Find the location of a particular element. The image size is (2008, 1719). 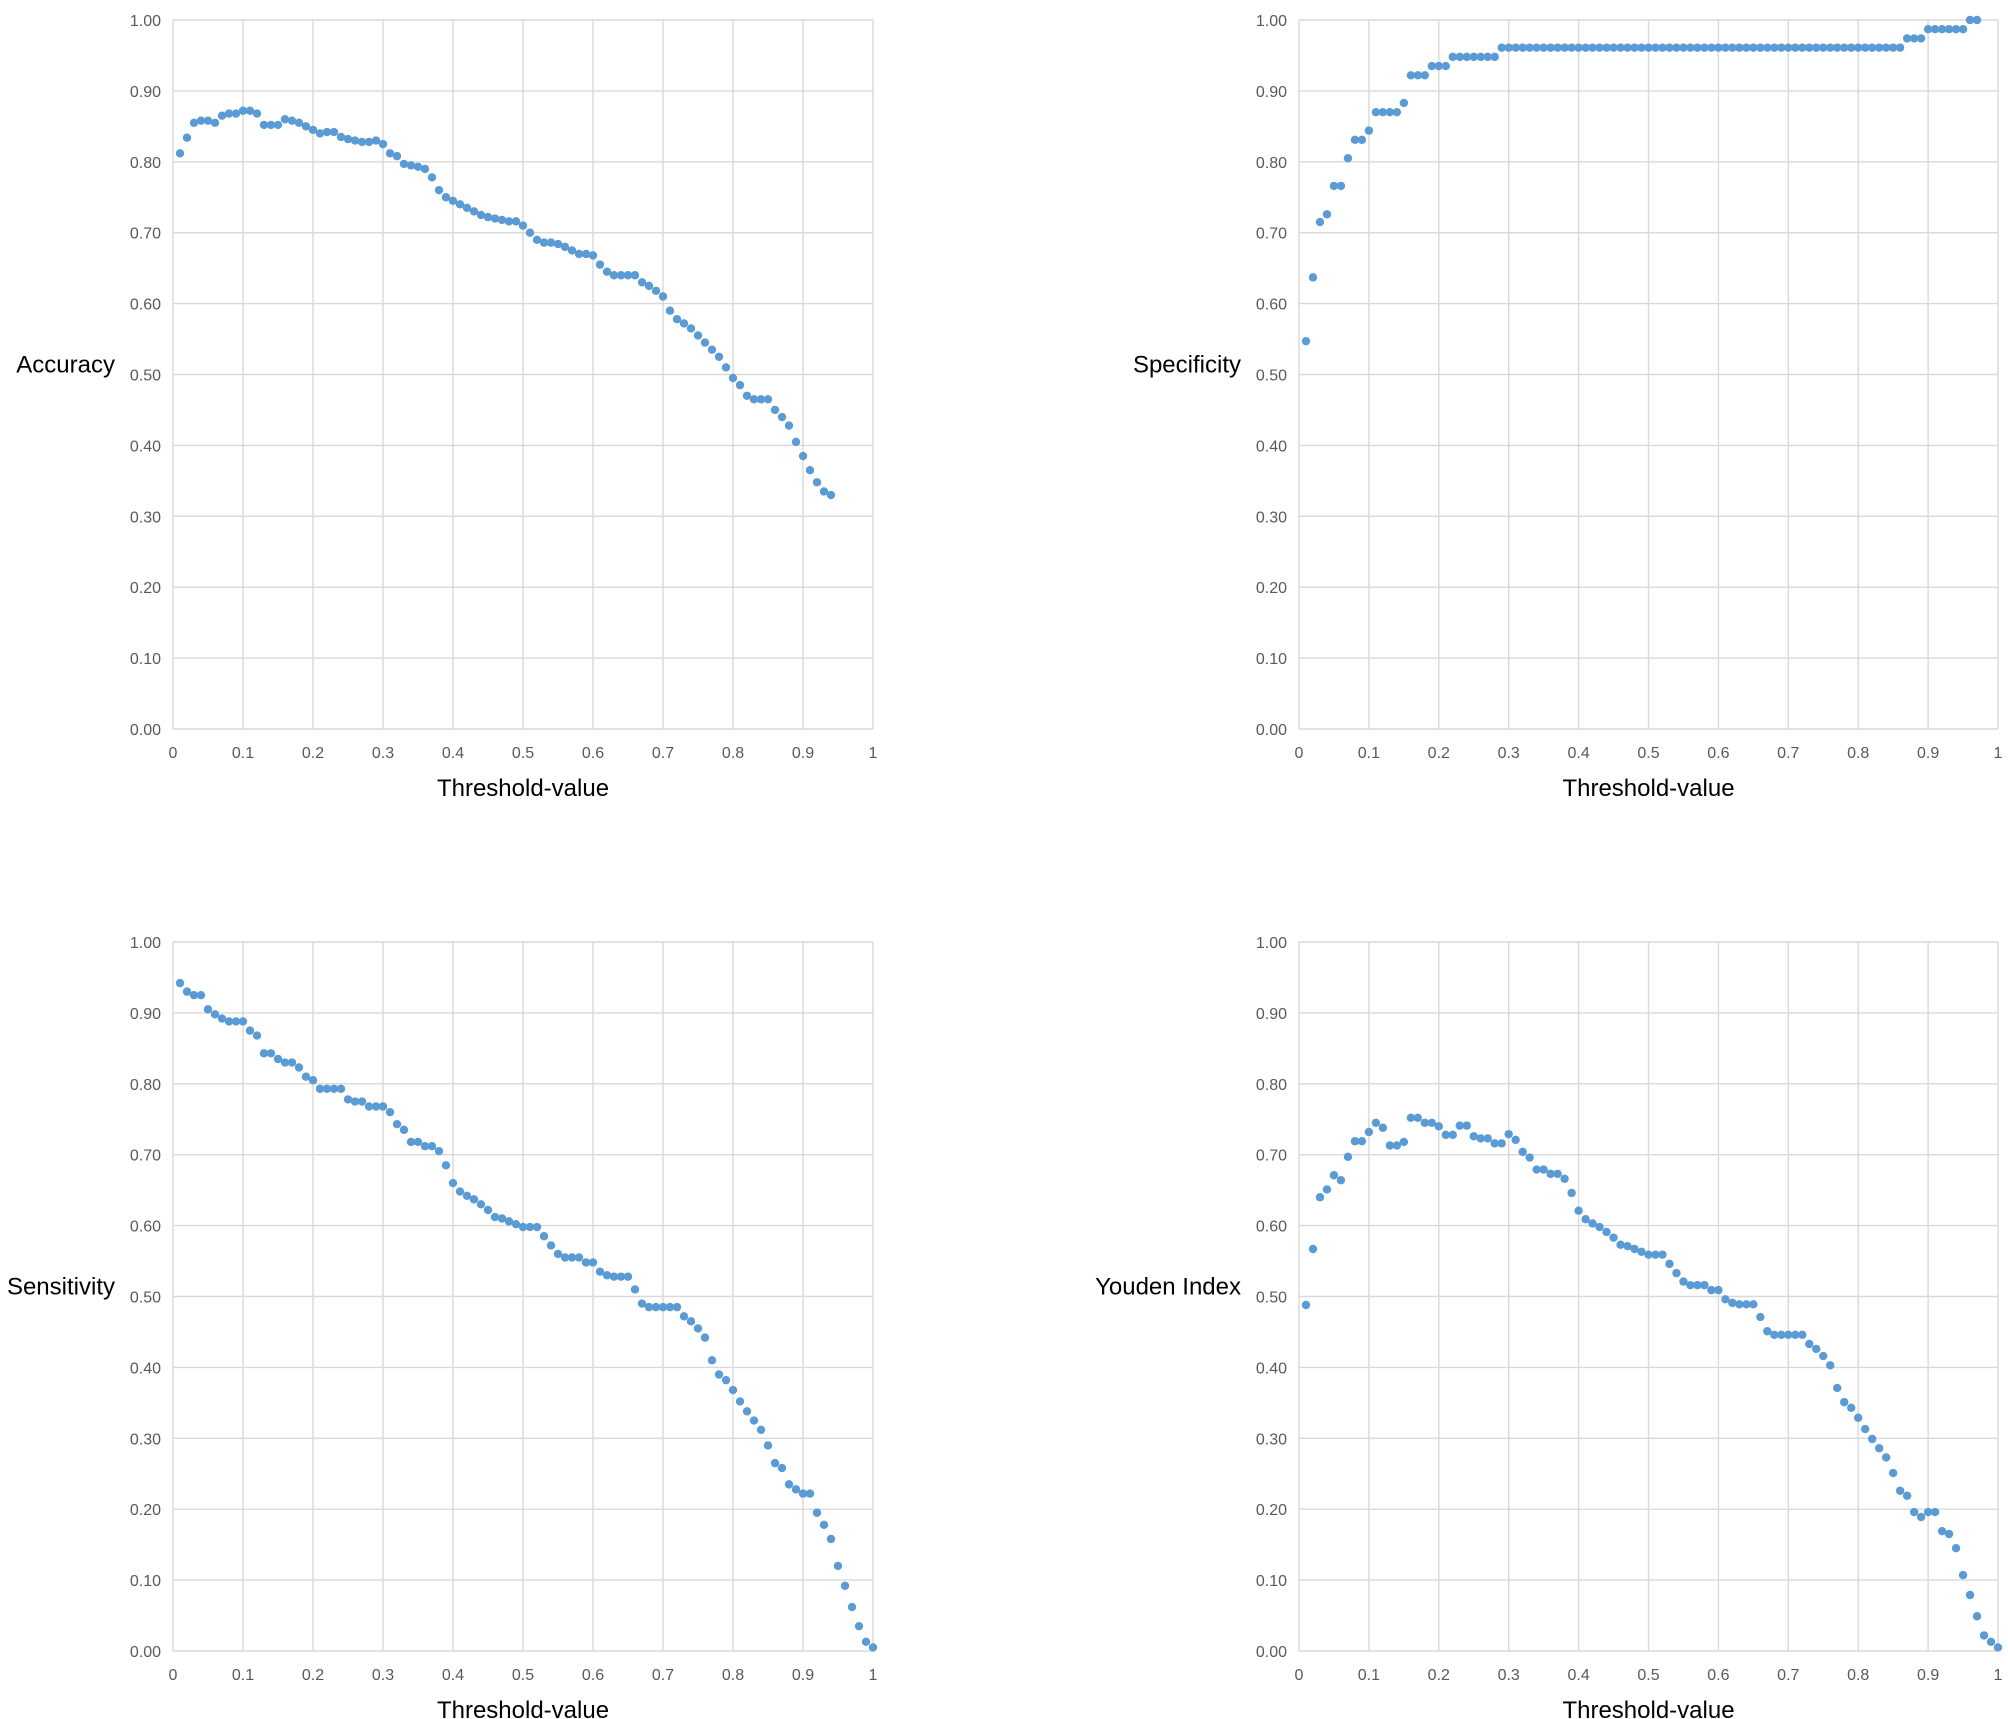

x-tick-label: 0.3 is located at coordinates (383, 753).